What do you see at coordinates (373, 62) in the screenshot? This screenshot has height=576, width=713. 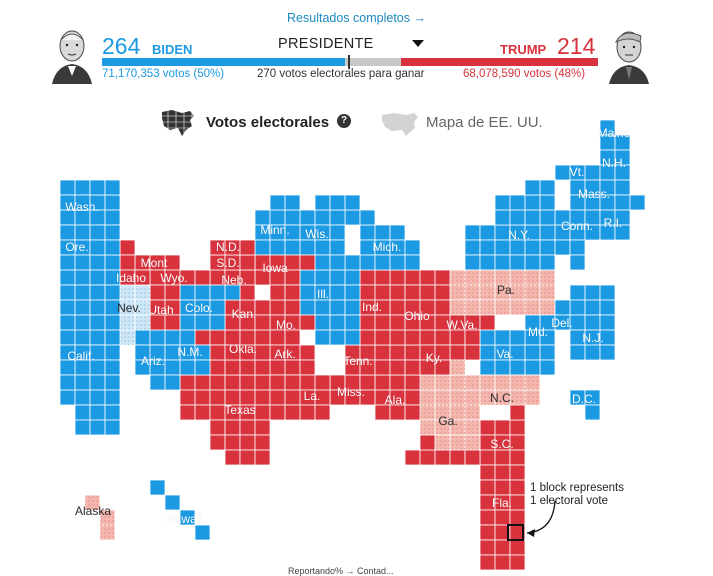 I see `uncalled-progress-bar` at bounding box center [373, 62].